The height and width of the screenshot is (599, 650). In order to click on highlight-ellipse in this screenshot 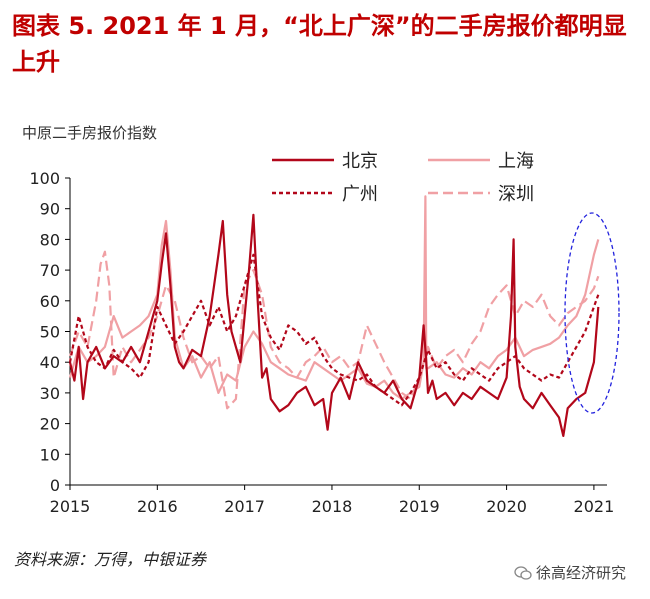, I will do `click(592, 313)`.